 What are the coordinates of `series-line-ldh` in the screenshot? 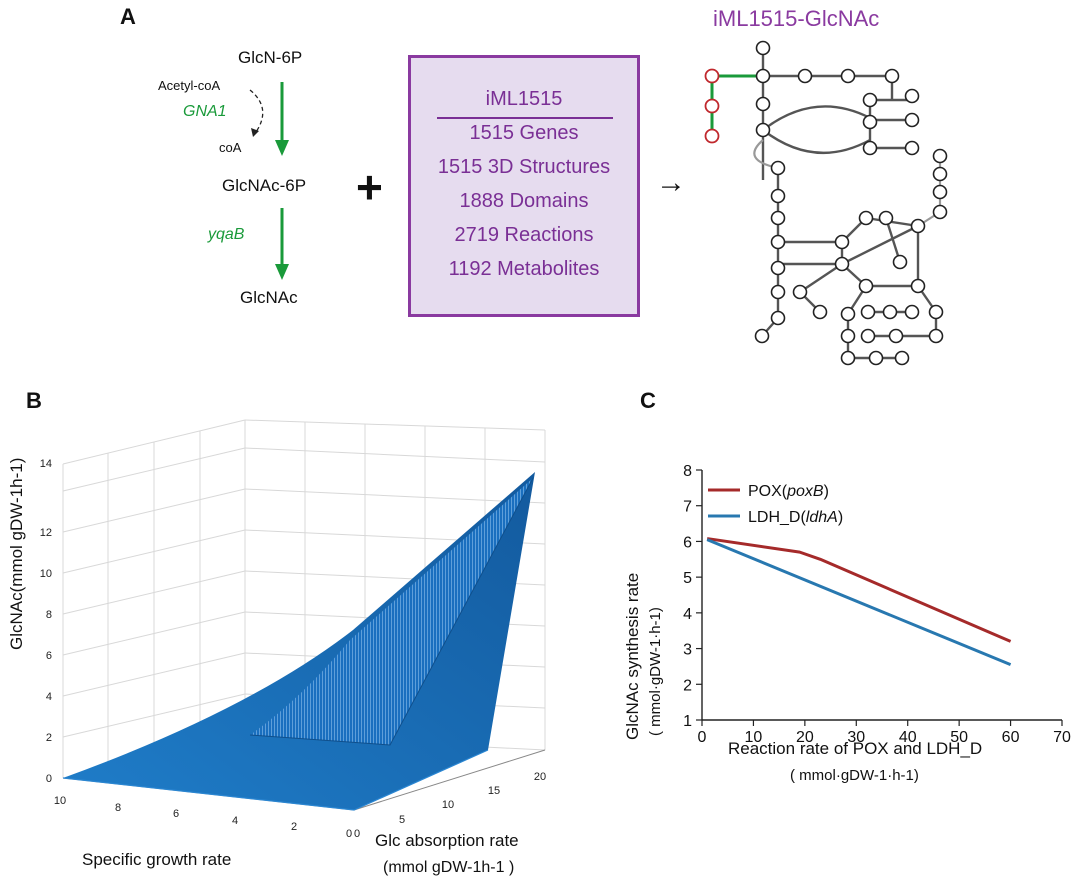 It's located at (859, 602).